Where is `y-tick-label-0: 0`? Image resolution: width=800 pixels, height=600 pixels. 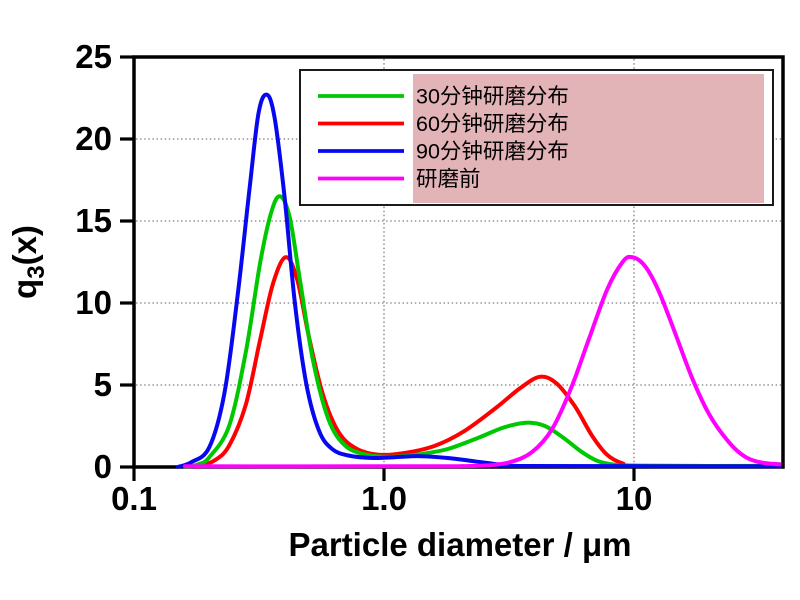 y-tick-label-0: 0 is located at coordinates (103, 466).